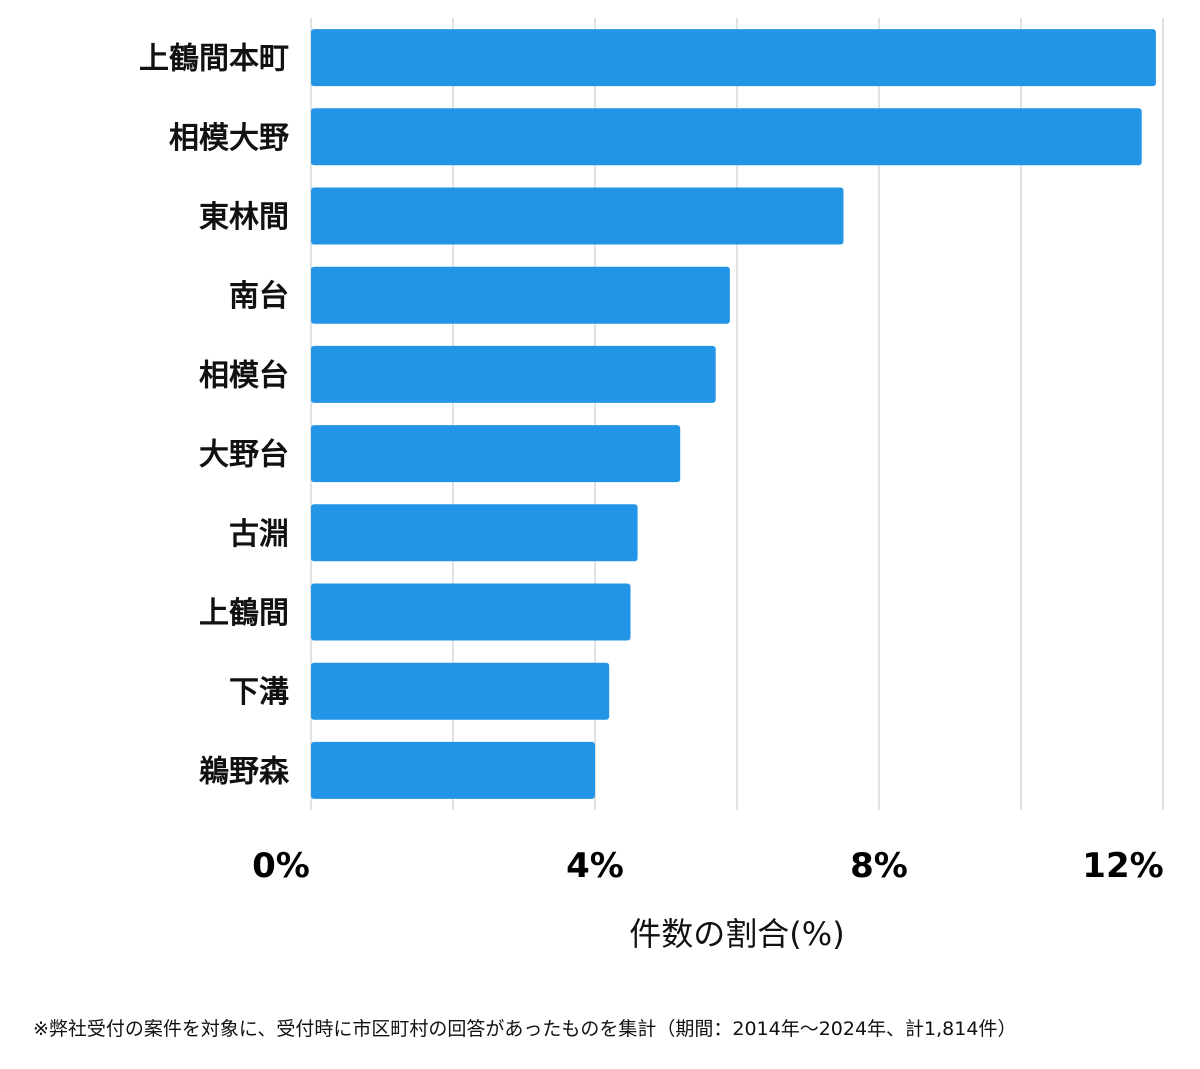 Image resolution: width=1200 pixels, height=1069 pixels. What do you see at coordinates (1122, 866) in the screenshot?
I see `x-tick-label: 12%` at bounding box center [1122, 866].